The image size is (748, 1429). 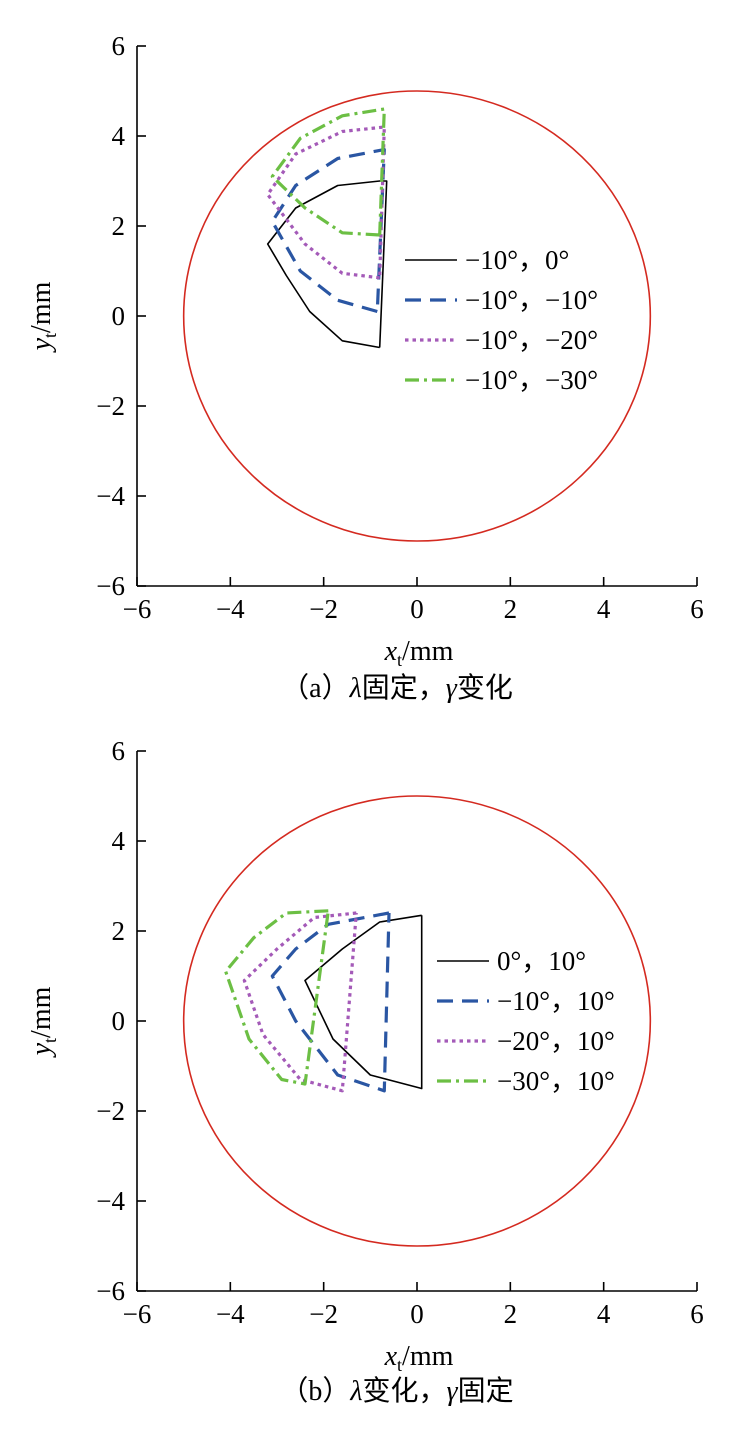 What do you see at coordinates (531, 340) in the screenshot?
I see `legend-entry-label: −10°，−20°` at bounding box center [531, 340].